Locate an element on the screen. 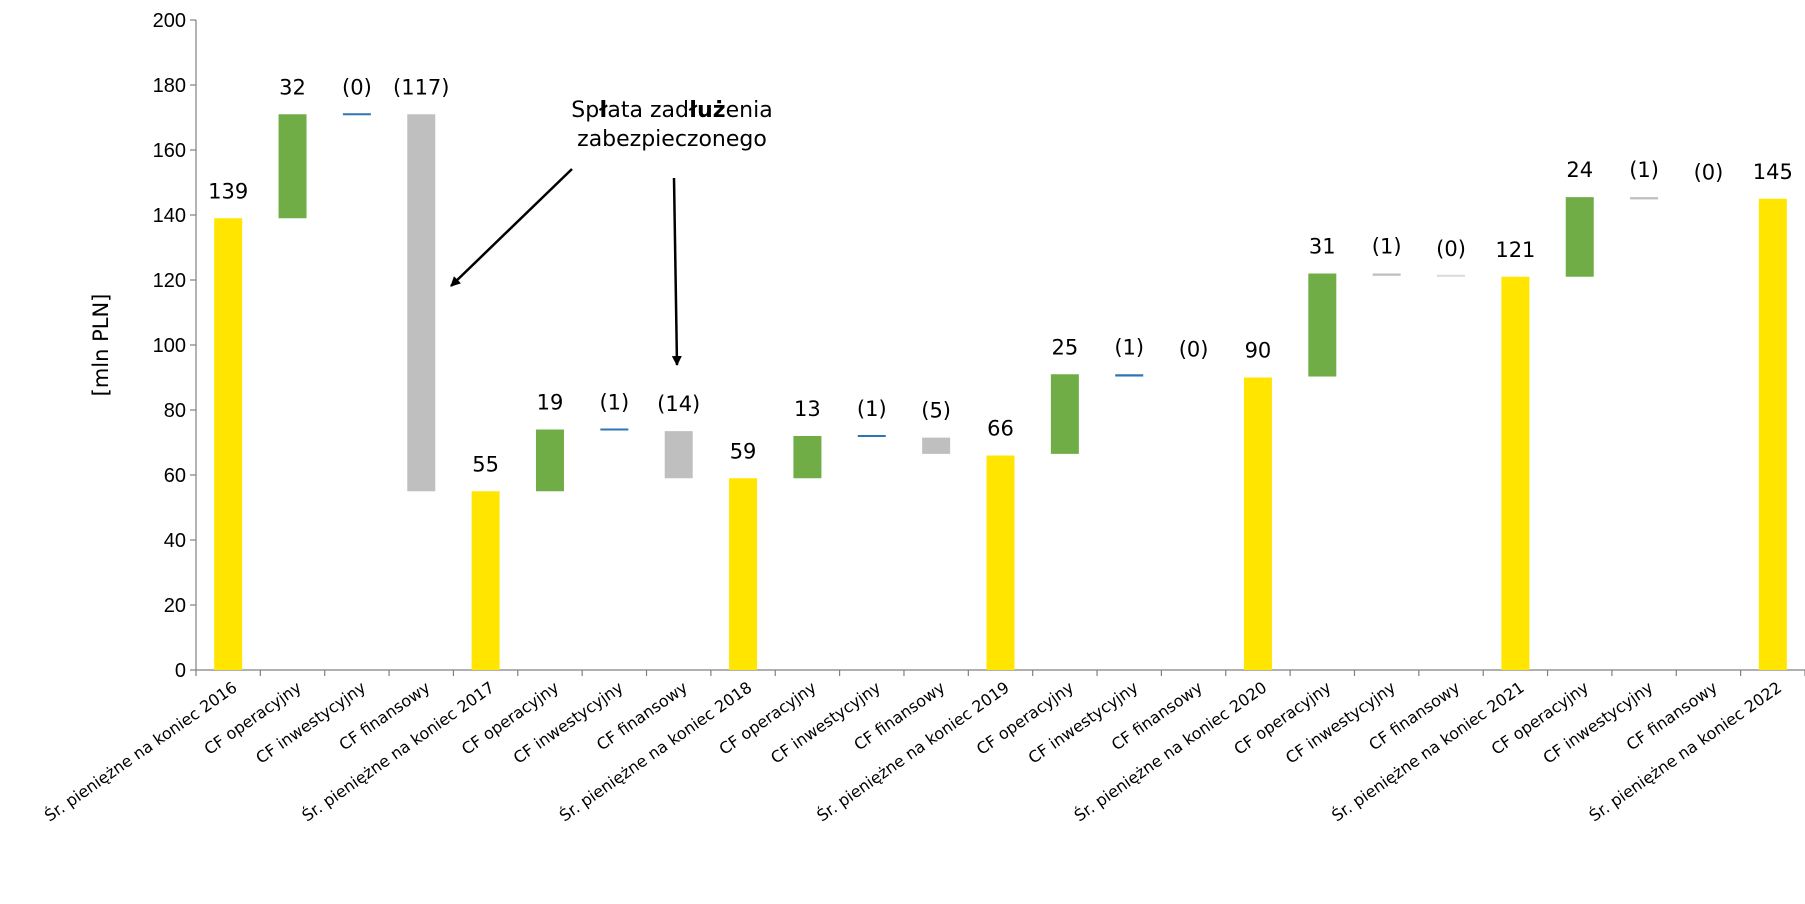  annotation-line-2: zabezpieczonego is located at coordinates (672, 139).